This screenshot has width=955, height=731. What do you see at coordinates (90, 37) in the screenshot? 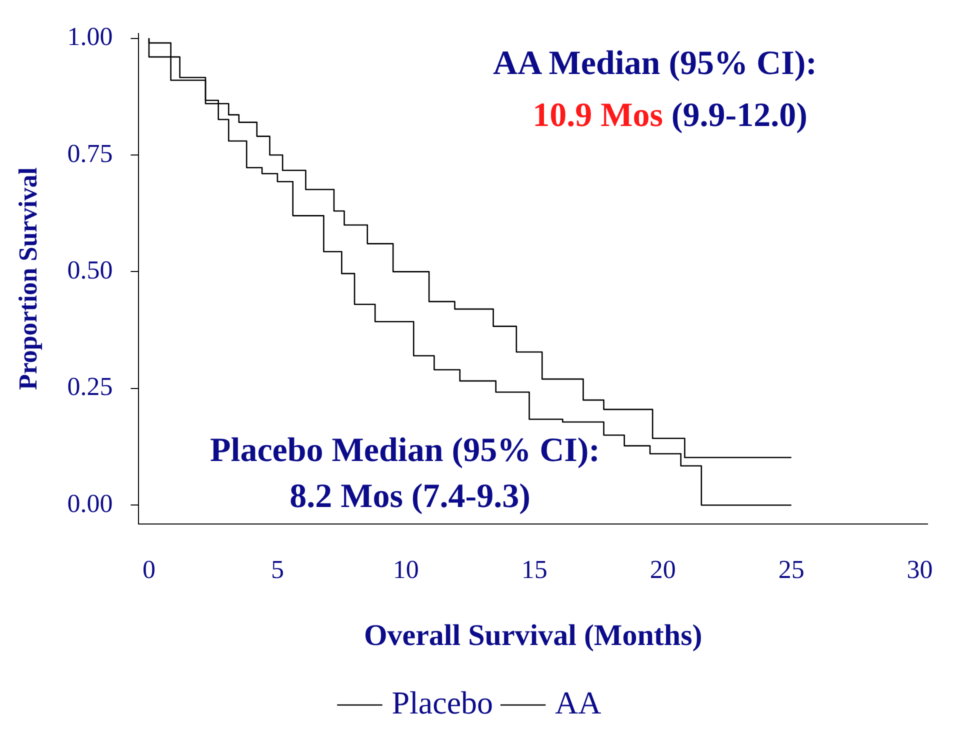
I see `y-tick-label: 1.00` at bounding box center [90, 37].